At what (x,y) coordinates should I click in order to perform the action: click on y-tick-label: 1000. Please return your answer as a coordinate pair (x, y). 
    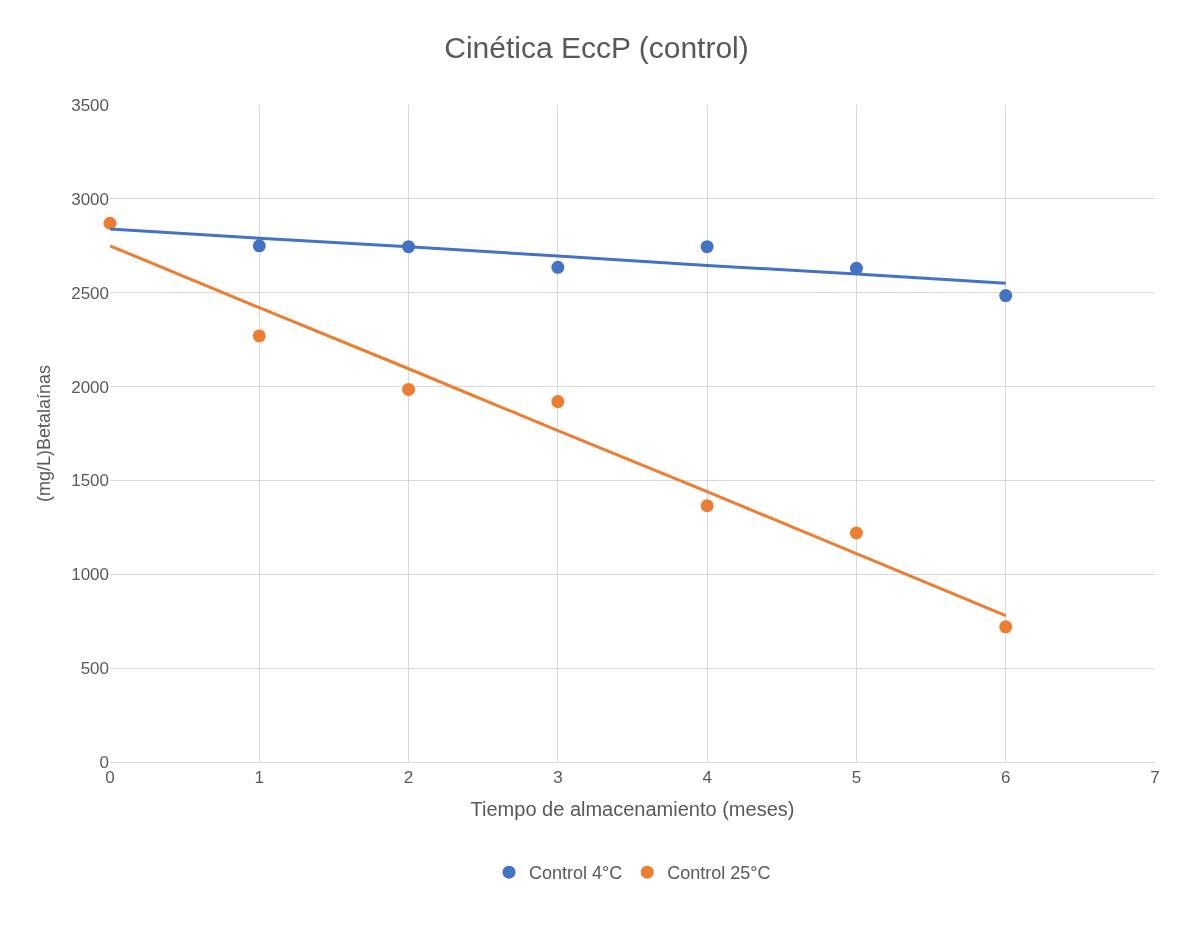
    Looking at the image, I should click on (90, 575).